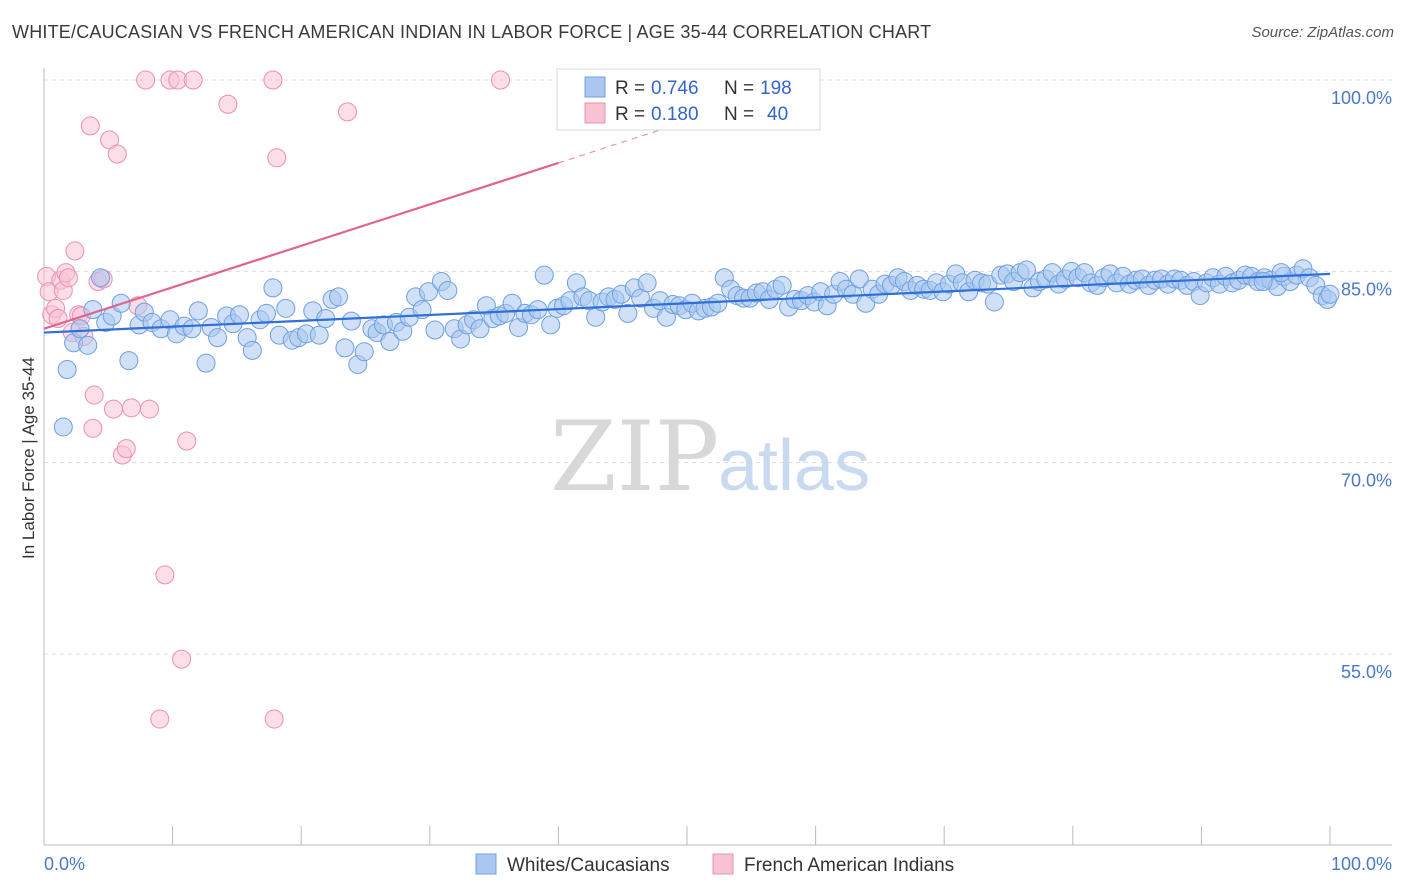 The height and width of the screenshot is (892, 1406). Describe the element at coordinates (630, 114) in the screenshot. I see `legend-r-label-2: R =` at that location.